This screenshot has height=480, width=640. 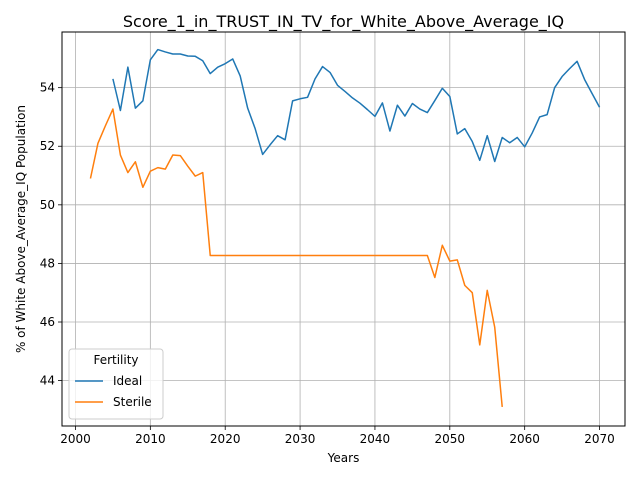 What do you see at coordinates (599, 439) in the screenshot?
I see `x-tick-label: 2070` at bounding box center [599, 439].